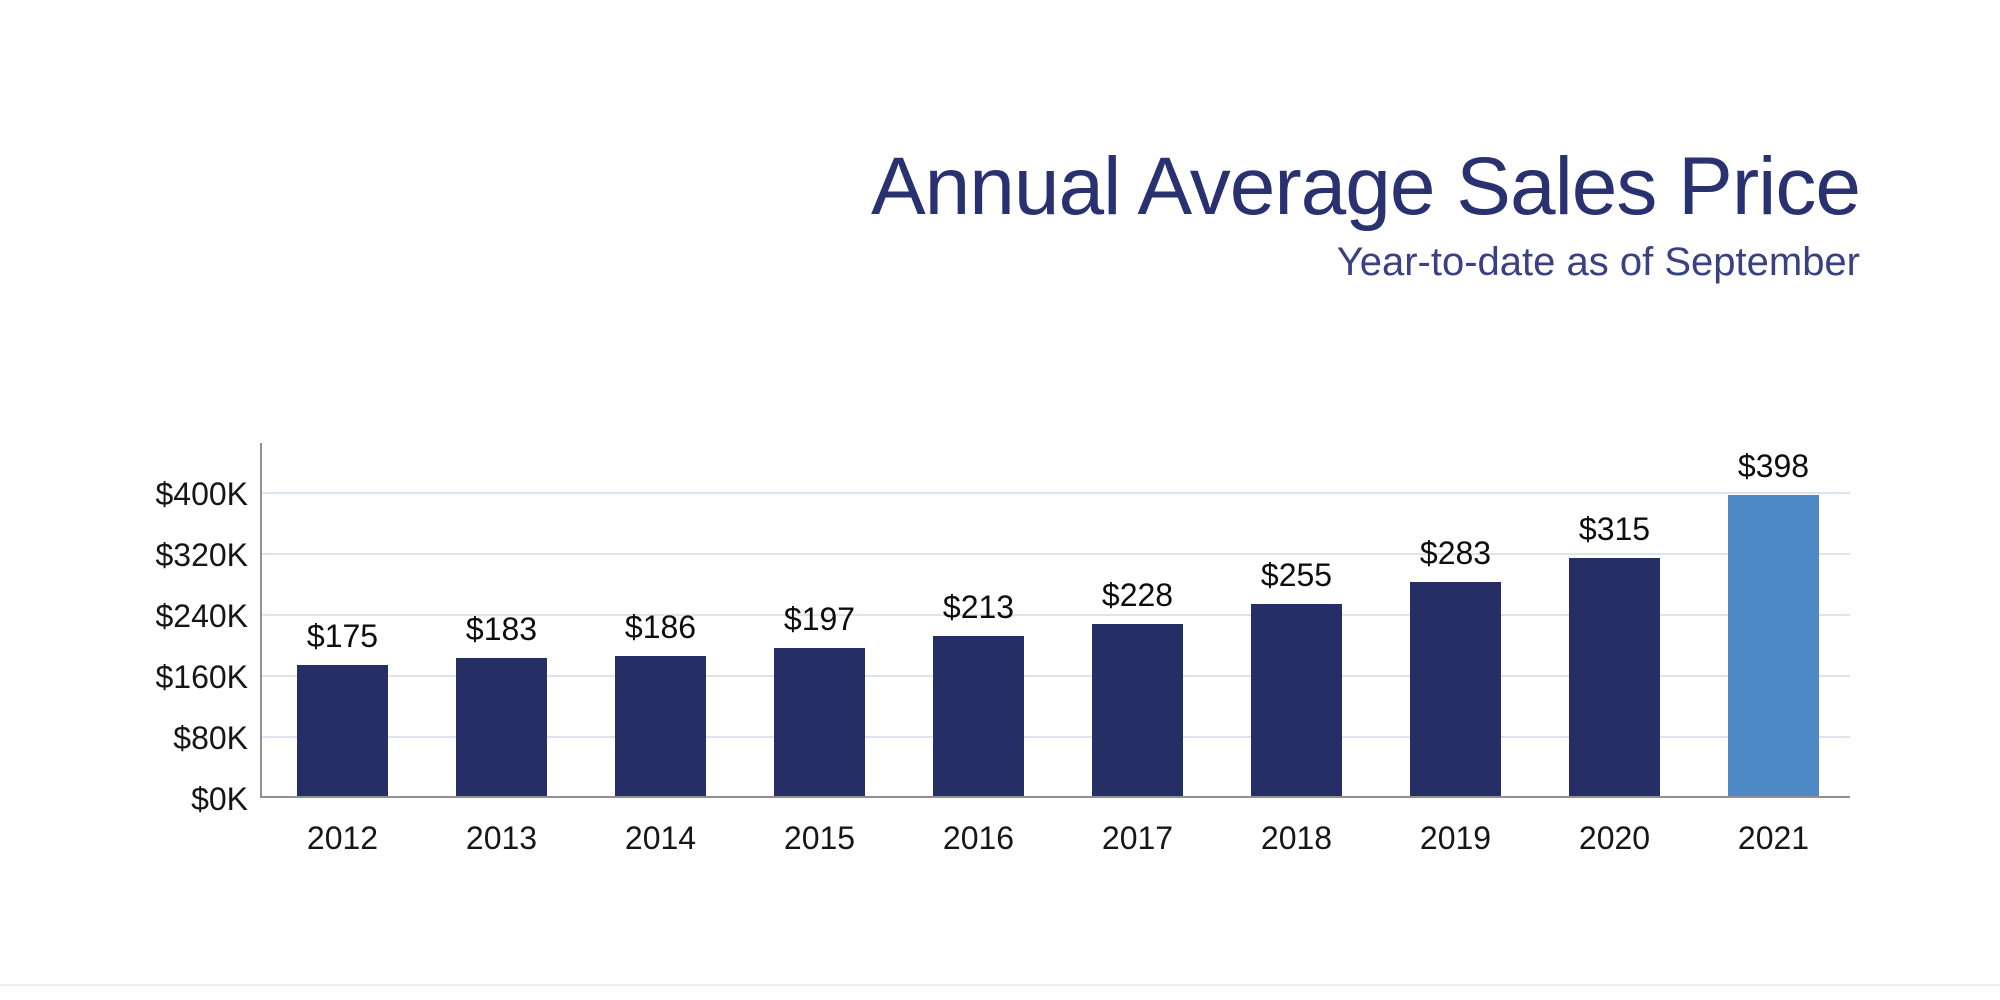 The image size is (2000, 1000). Describe the element at coordinates (201, 677) in the screenshot. I see `y-axis-label-$160K: $160K` at that location.